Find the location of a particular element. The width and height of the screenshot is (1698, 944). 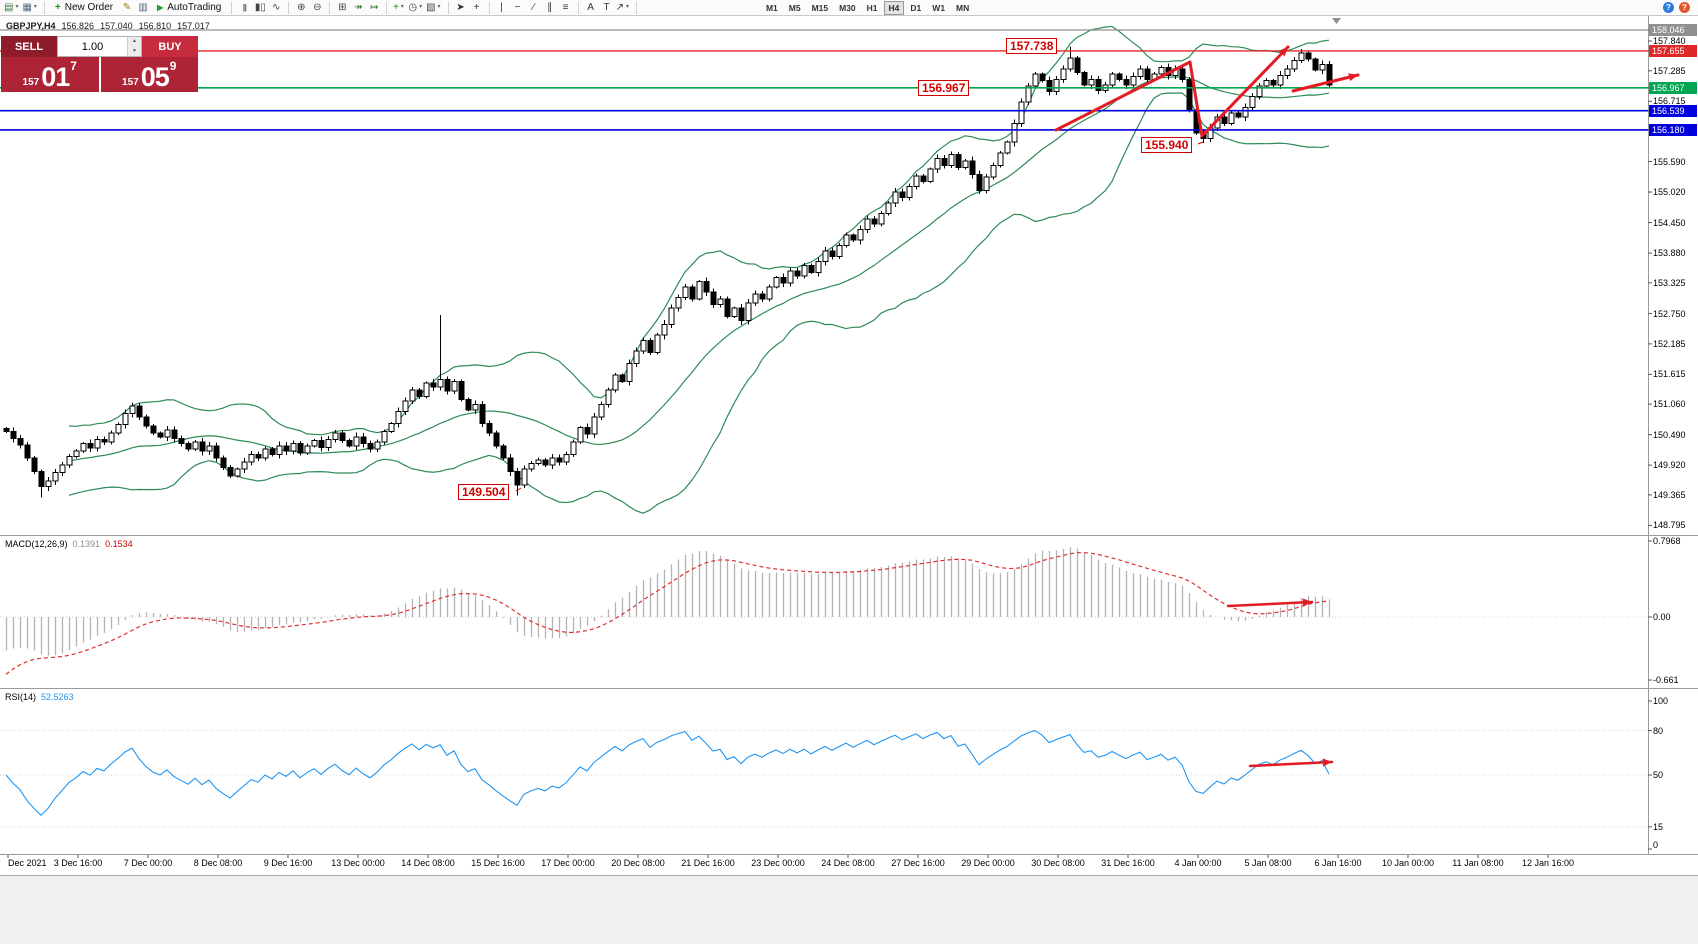

volume-input is located at coordinates (92, 46).